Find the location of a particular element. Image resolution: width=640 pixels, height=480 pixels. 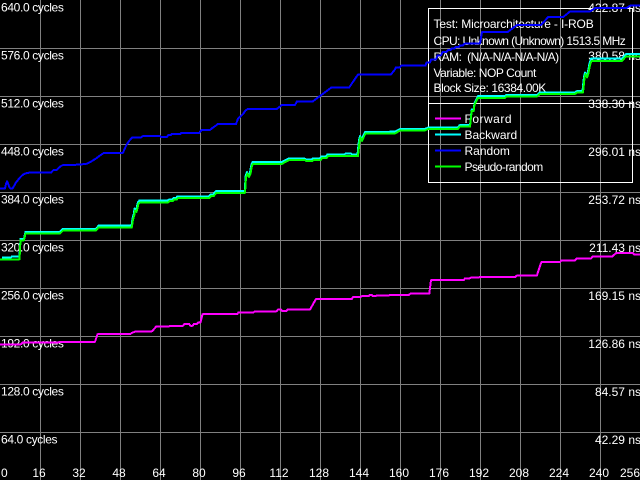

svg-text: 16 is located at coordinates (39, 473).